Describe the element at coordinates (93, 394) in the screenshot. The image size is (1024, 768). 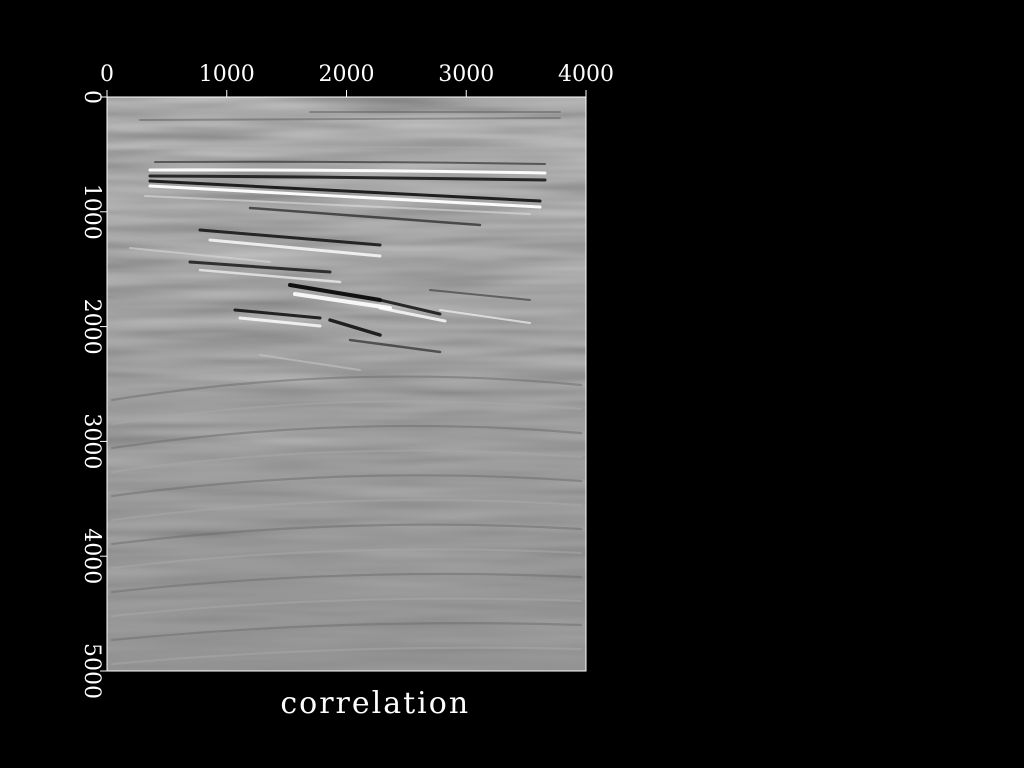
I see `y-axis: 0 1000 2000 3000 4000 5000` at that location.